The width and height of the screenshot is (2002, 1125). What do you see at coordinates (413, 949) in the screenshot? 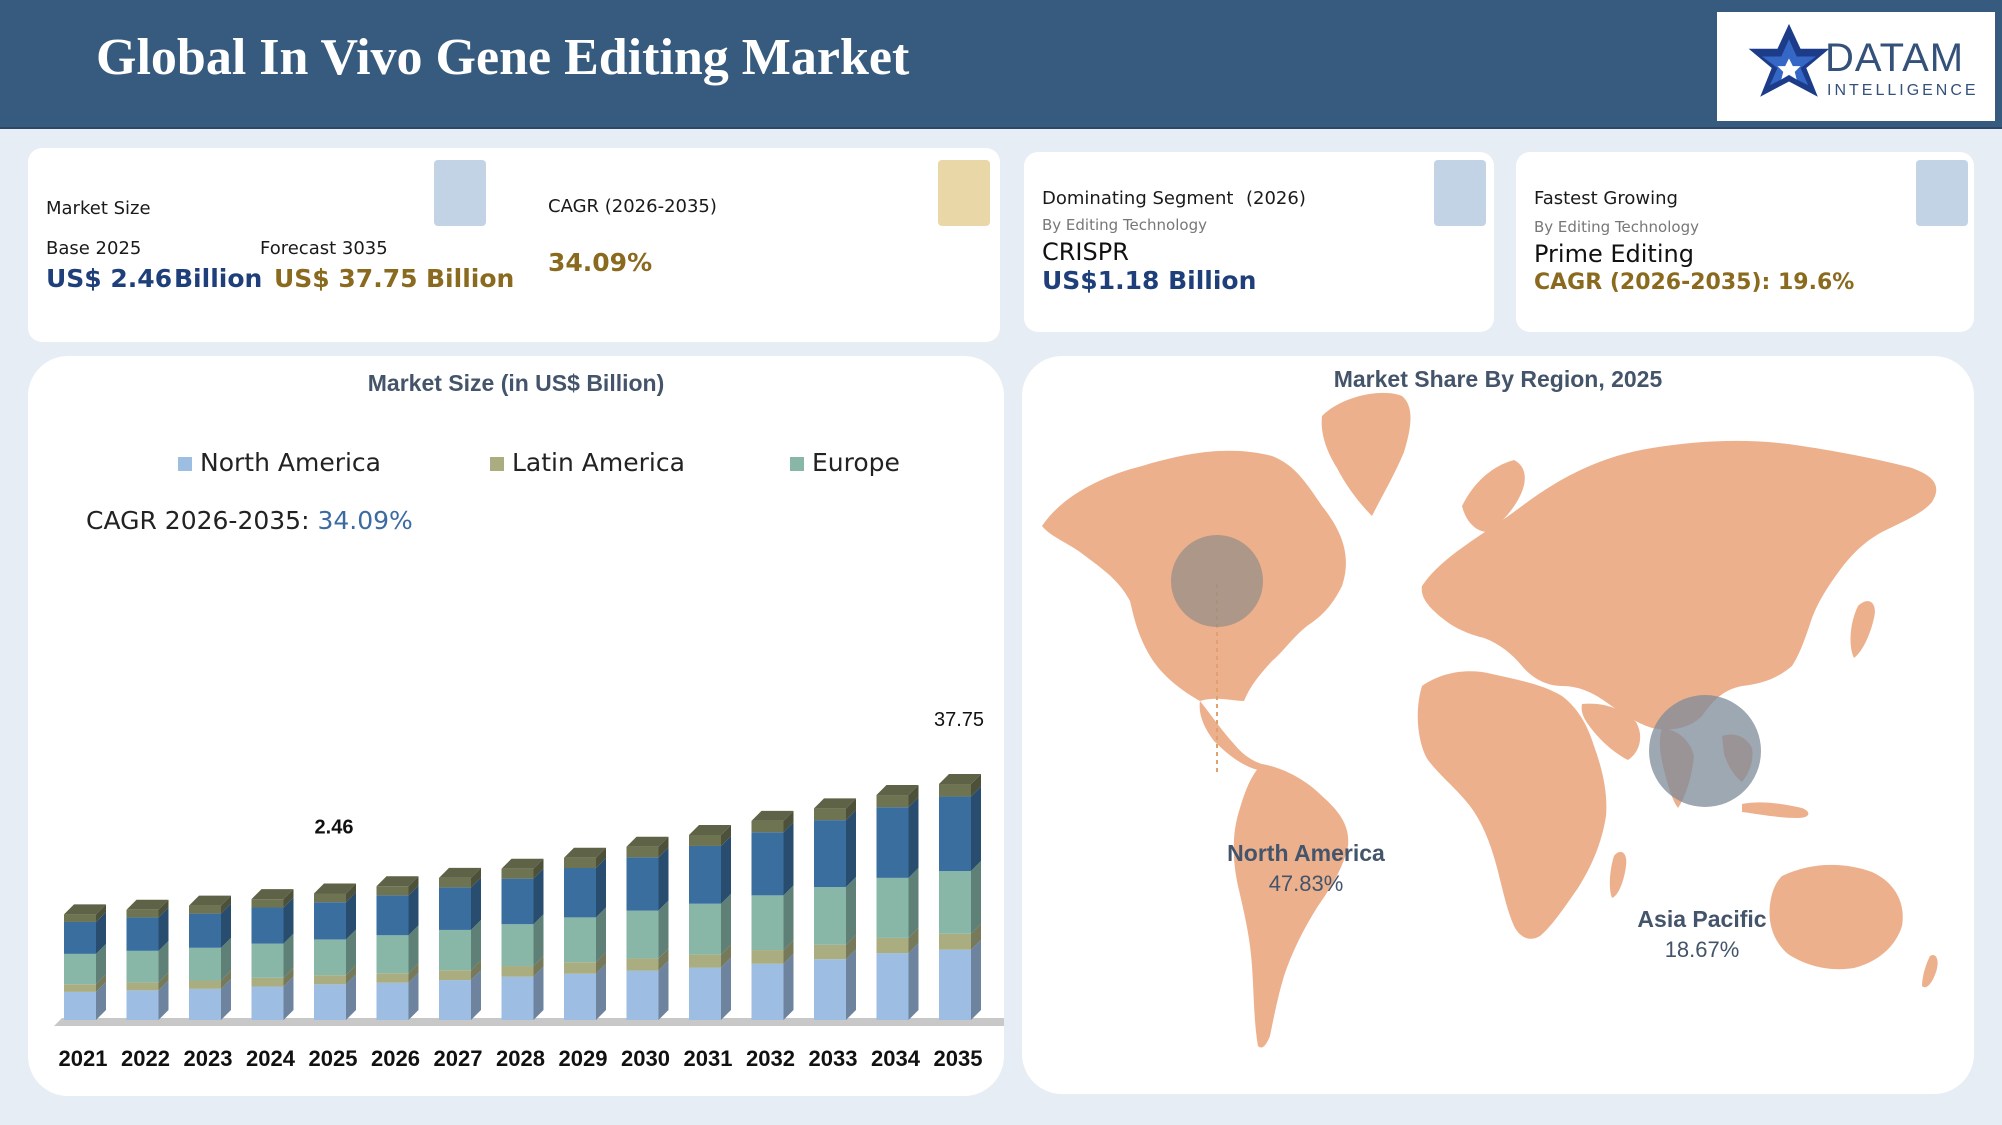
I see `bar-side-s3-2026` at bounding box center [413, 949].